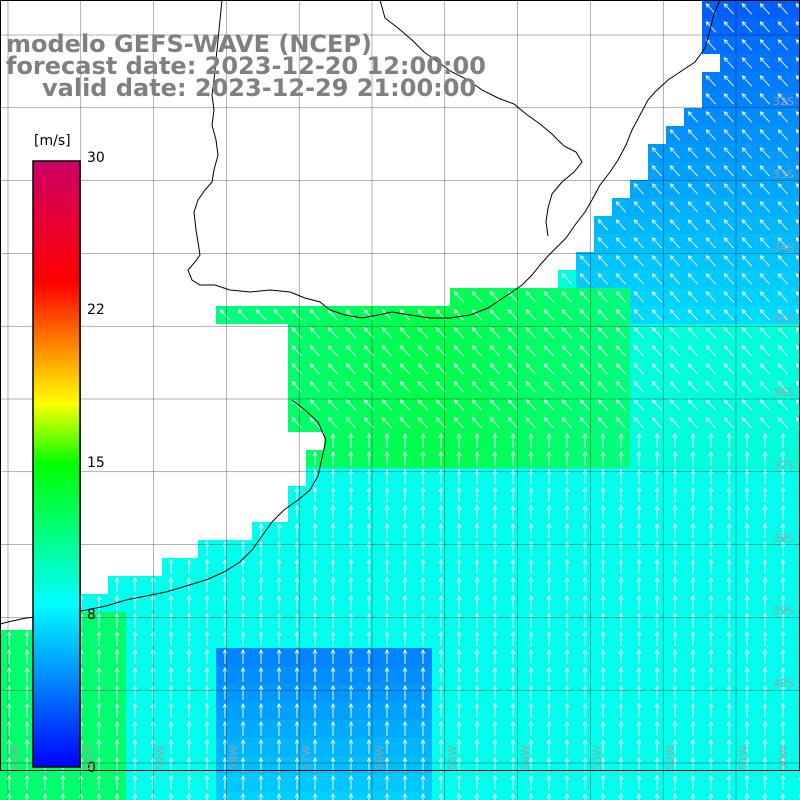 This screenshot has width=800, height=800. I want to click on colorbar-unit: [m/s], so click(52, 141).